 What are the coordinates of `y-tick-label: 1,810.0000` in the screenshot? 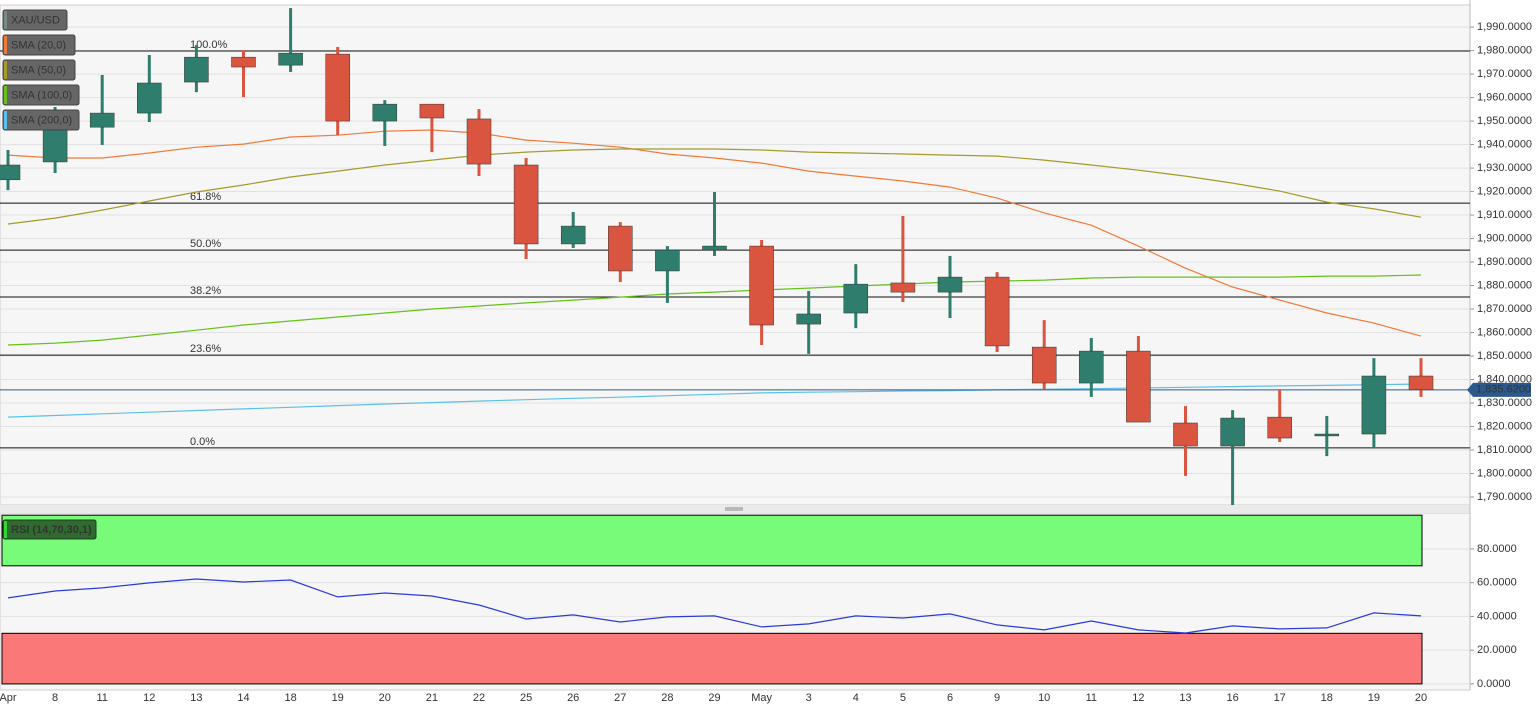 It's located at (1504, 450).